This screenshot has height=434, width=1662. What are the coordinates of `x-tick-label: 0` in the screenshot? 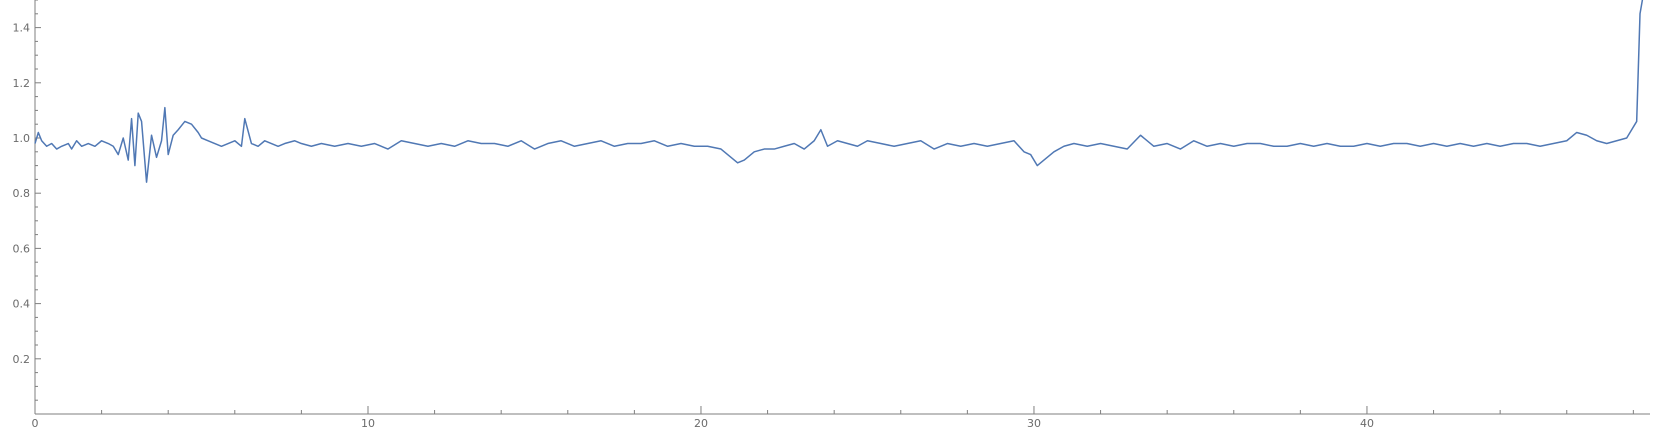 It's located at (35, 423).